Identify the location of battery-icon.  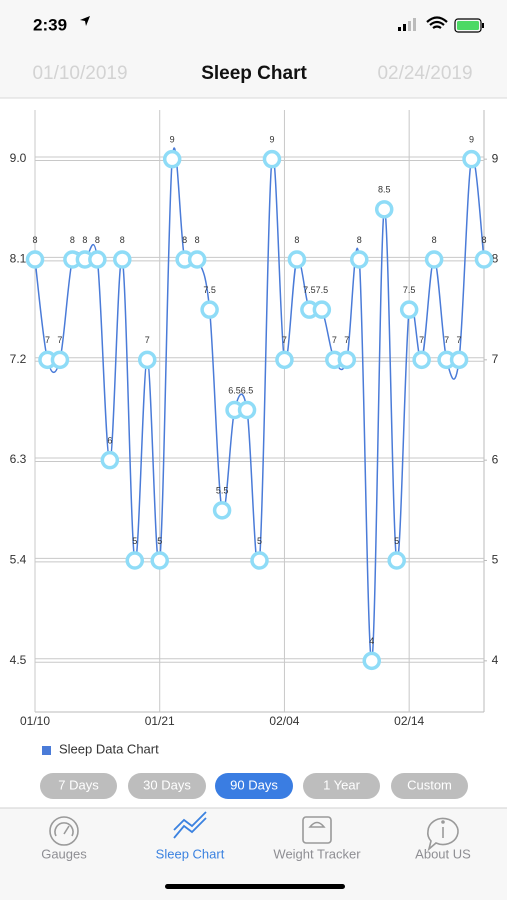
(469, 25).